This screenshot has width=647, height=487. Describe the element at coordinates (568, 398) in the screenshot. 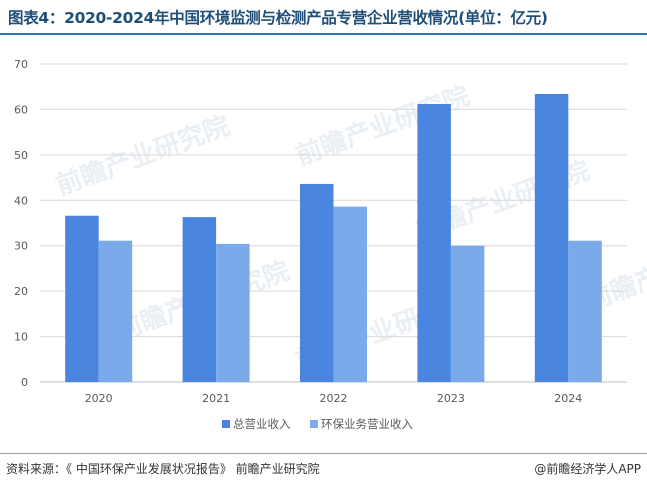

I see `x-tick-label: 2024` at that location.